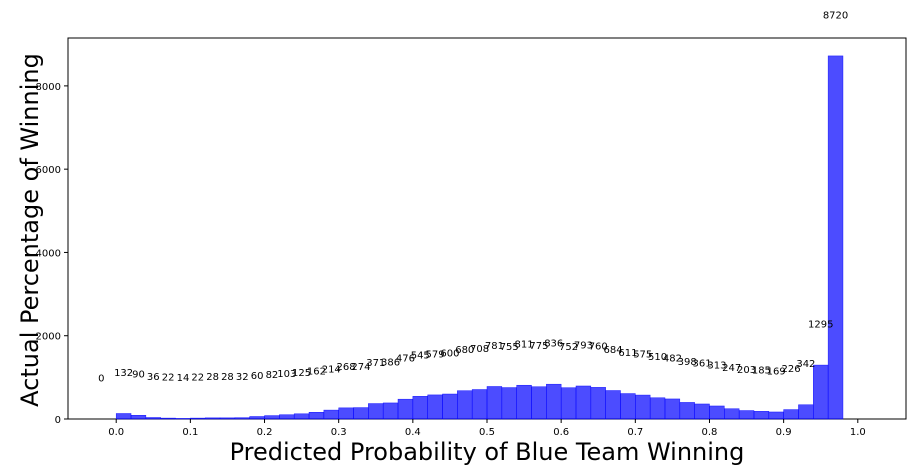 The height and width of the screenshot is (471, 911). What do you see at coordinates (776, 371) in the screenshot?
I see `bar-value-label: 169` at bounding box center [776, 371].